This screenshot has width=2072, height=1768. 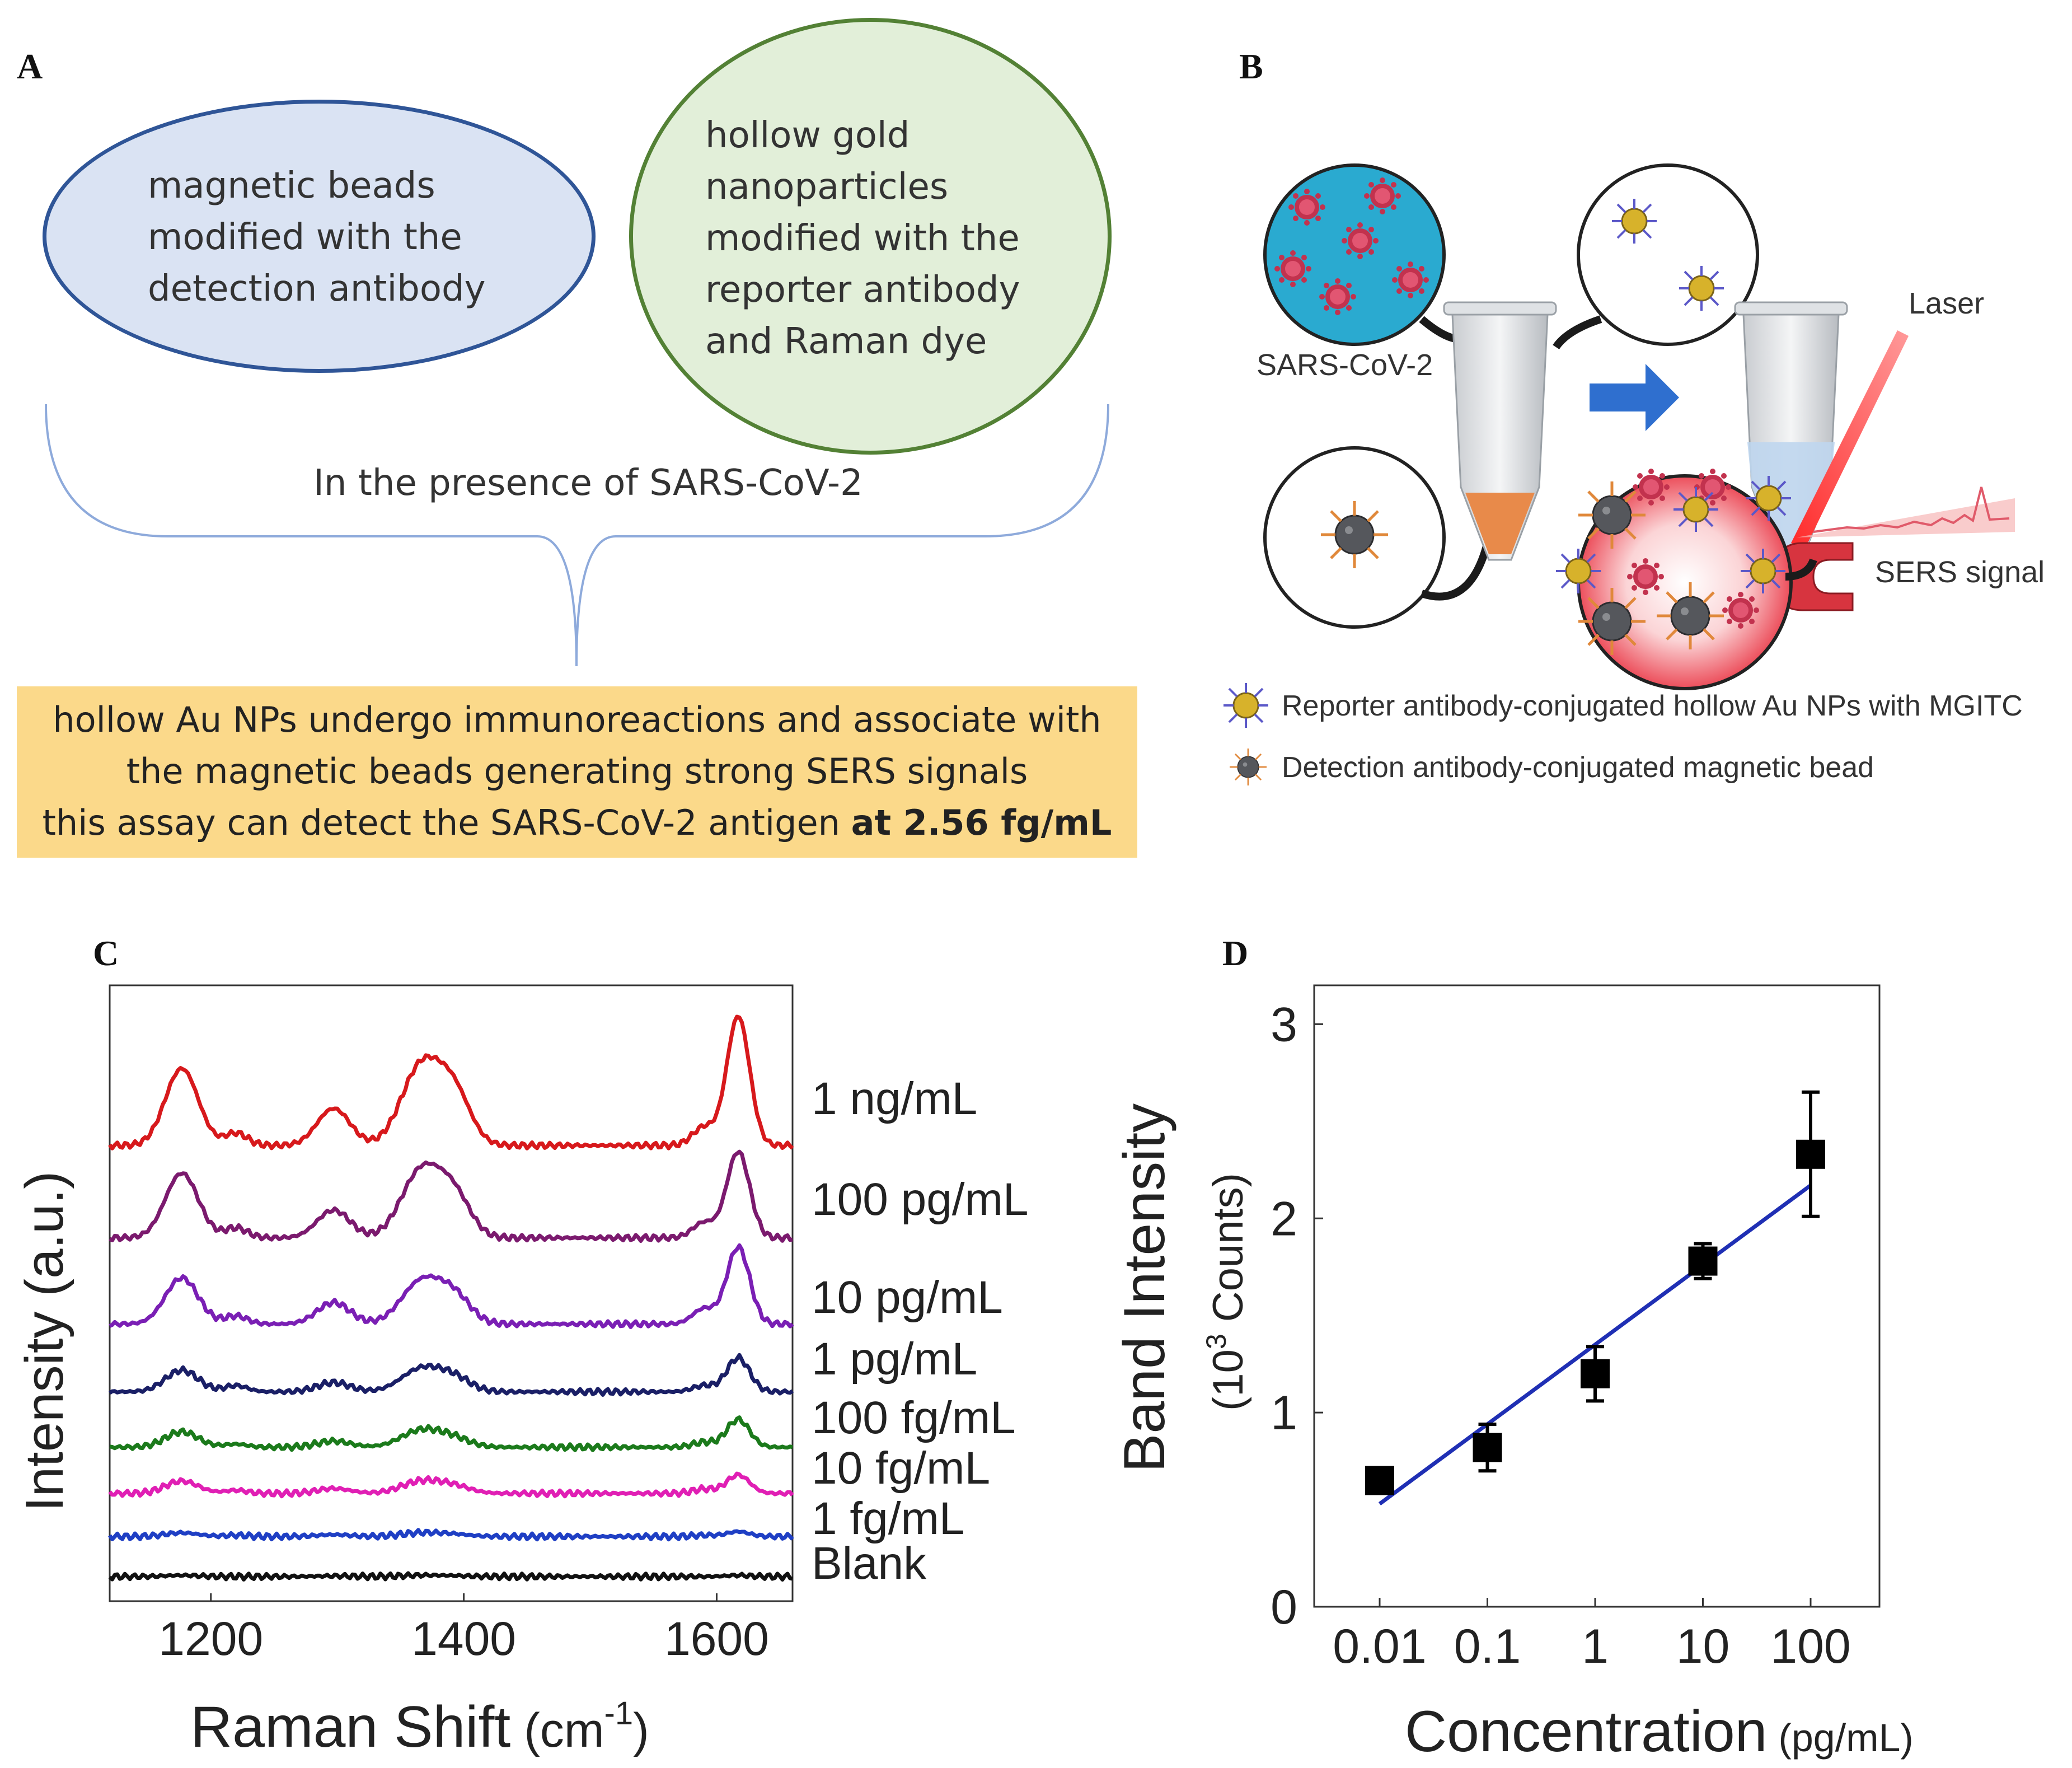 What do you see at coordinates (463, 1638) in the screenshot?
I see `x-tick-label: 1400` at bounding box center [463, 1638].